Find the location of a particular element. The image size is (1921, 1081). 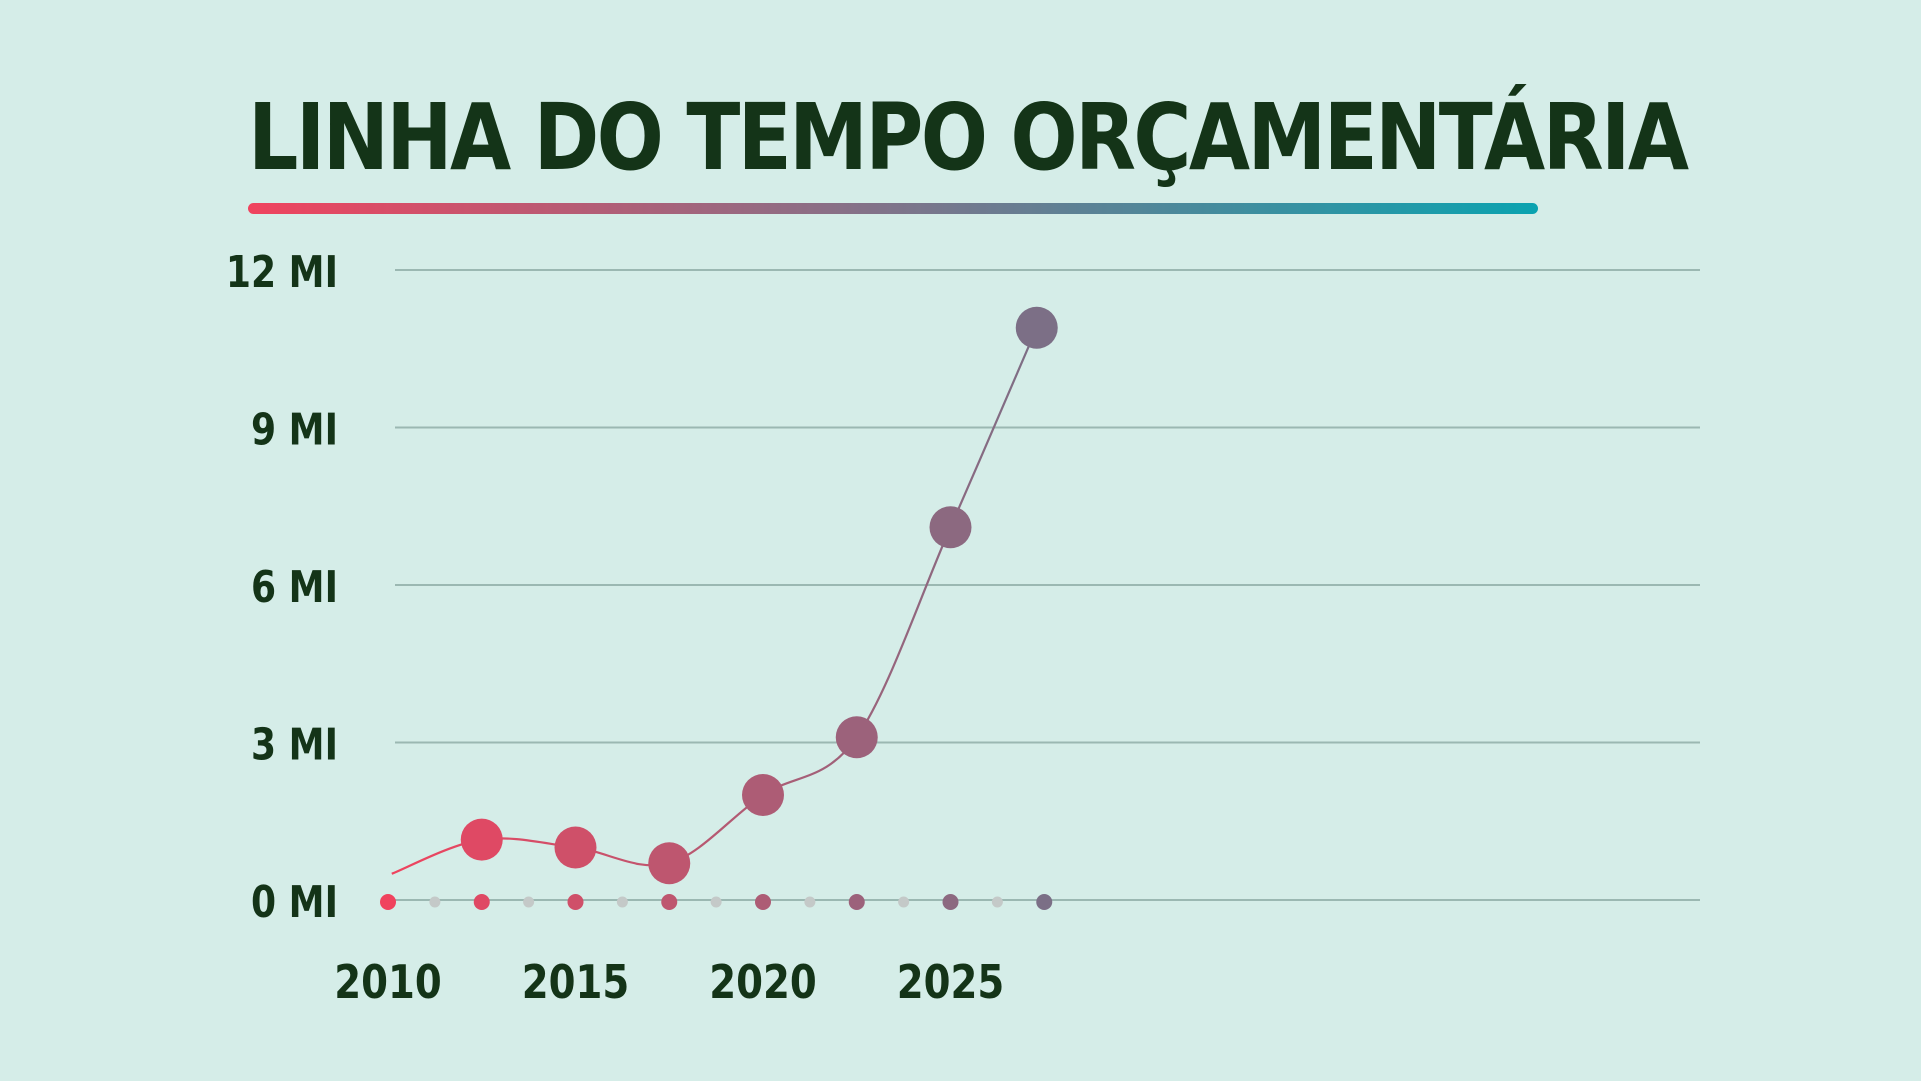

x-tick-label: 2010 is located at coordinates (388, 983).